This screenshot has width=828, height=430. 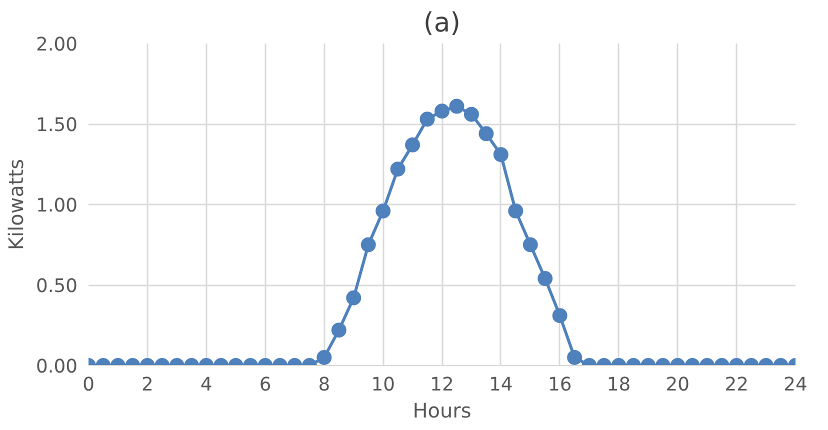 What do you see at coordinates (57, 367) in the screenshot?
I see `y-tick-label: 0.00` at bounding box center [57, 367].